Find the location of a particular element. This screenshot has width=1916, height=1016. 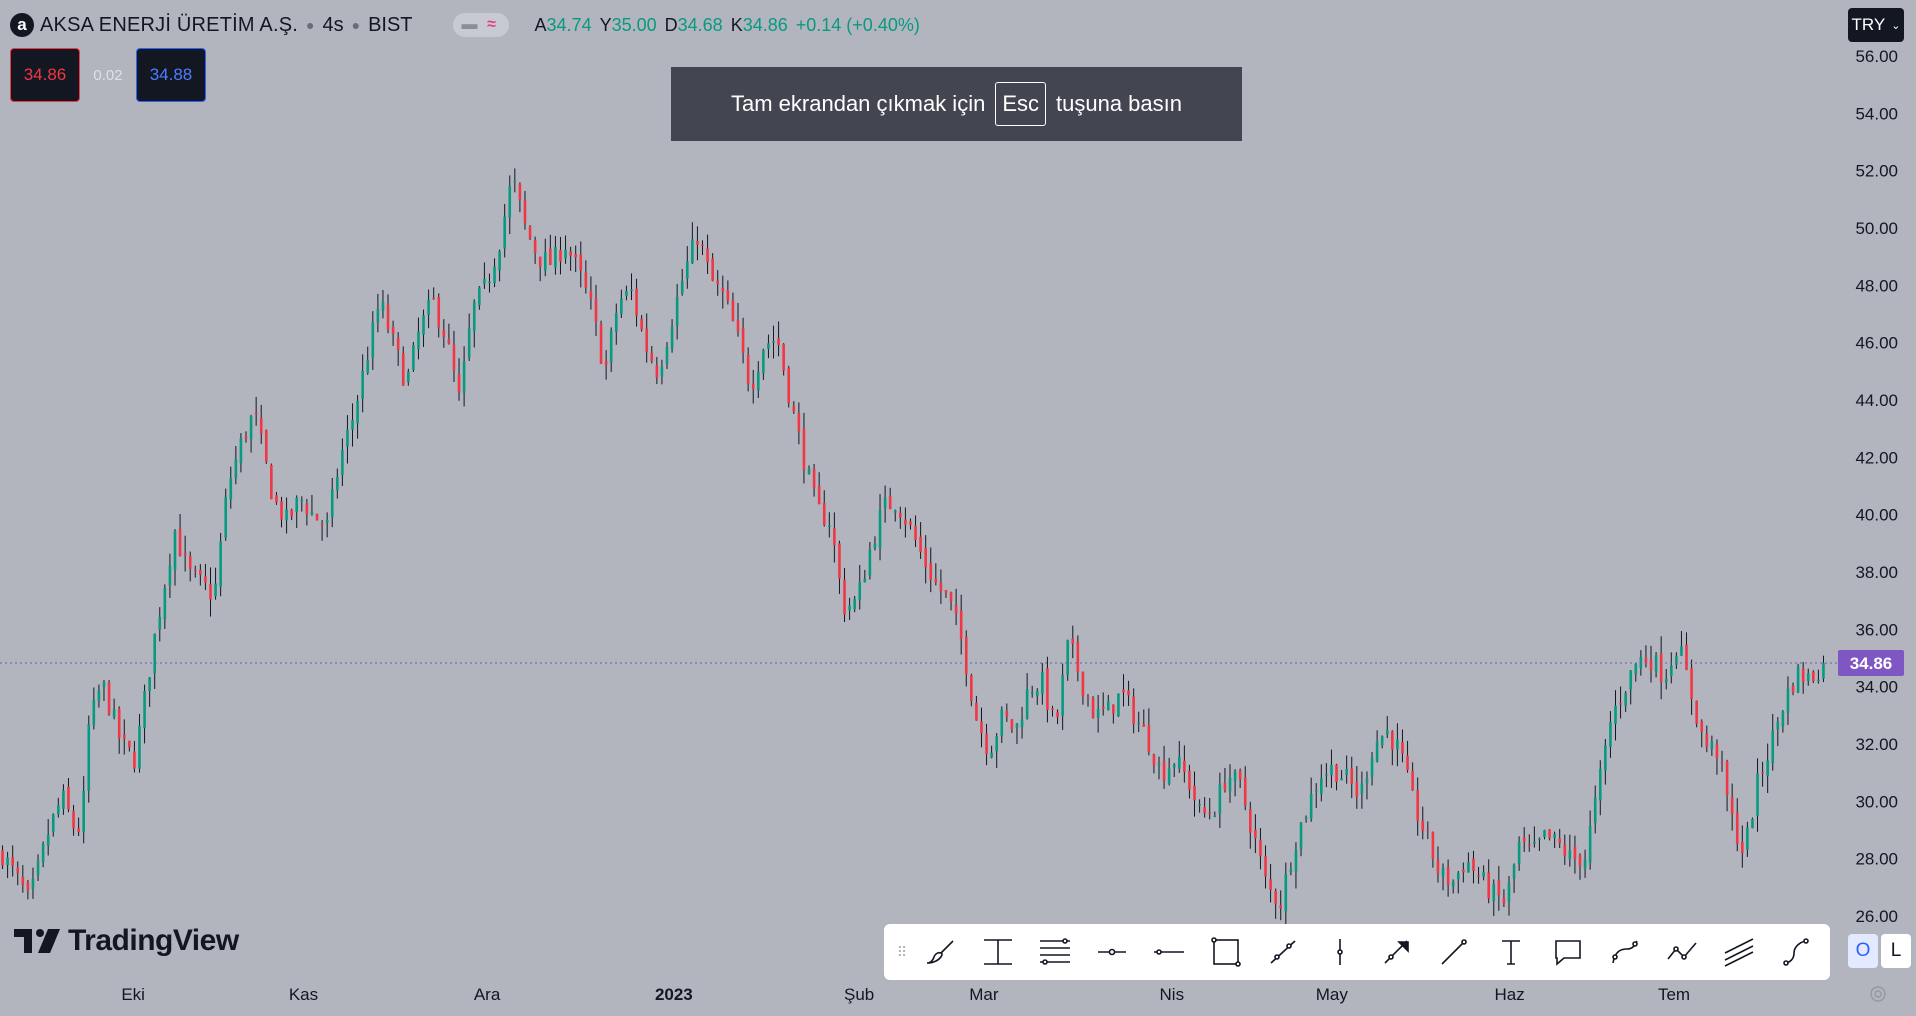

extended-line-icon is located at coordinates (1453, 952).